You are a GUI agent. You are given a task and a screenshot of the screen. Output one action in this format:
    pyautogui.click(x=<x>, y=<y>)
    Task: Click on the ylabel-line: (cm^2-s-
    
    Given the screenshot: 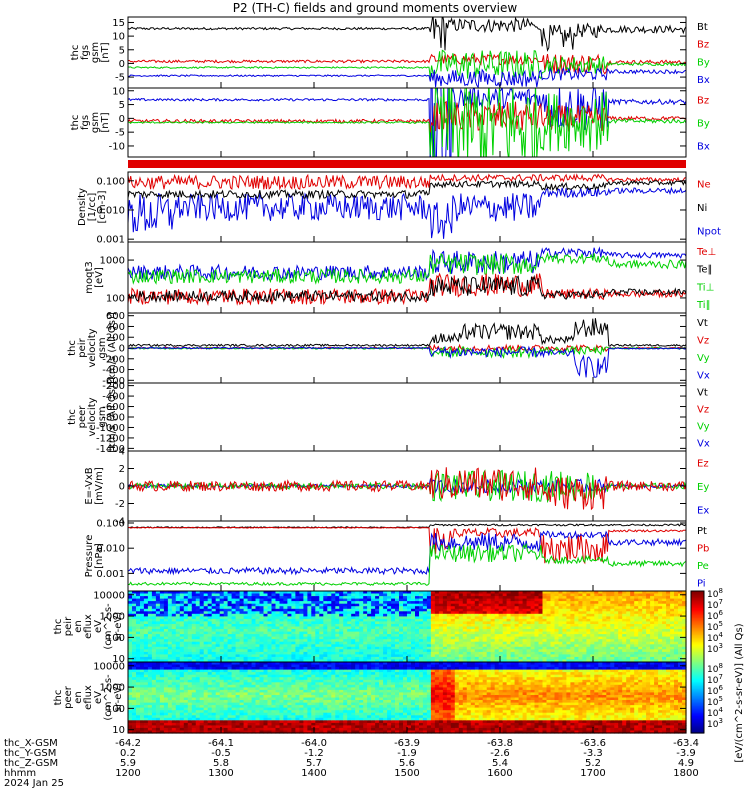 What is the action you would take?
    pyautogui.click(x=108, y=626)
    